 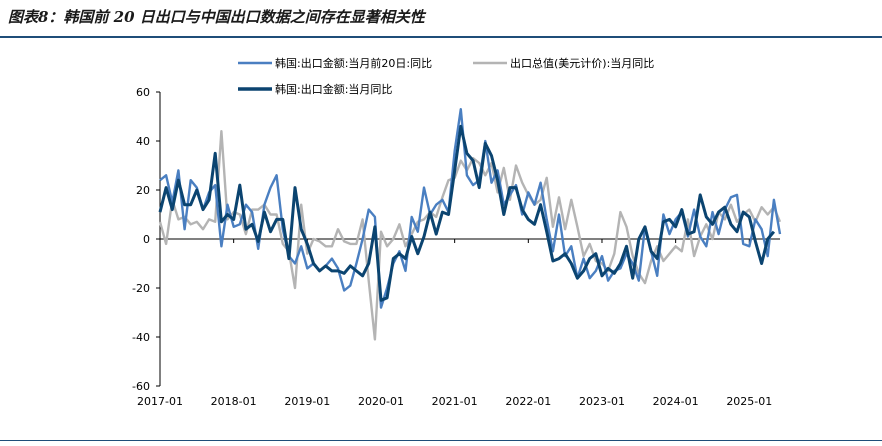 What do you see at coordinates (749, 401) in the screenshot?
I see `x-tick-label: 2025-01` at bounding box center [749, 401].